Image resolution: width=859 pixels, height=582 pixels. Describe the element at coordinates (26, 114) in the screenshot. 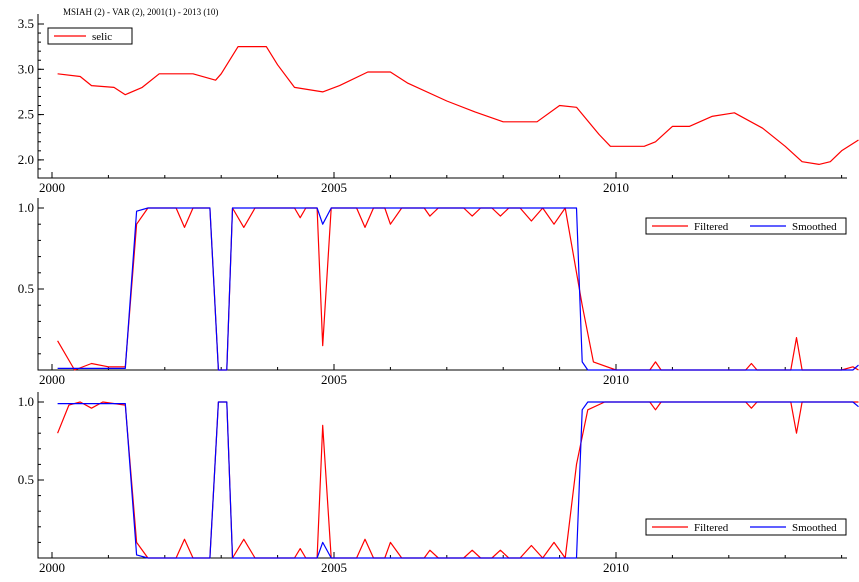

I see `y-tick-label: 2.5` at that location.